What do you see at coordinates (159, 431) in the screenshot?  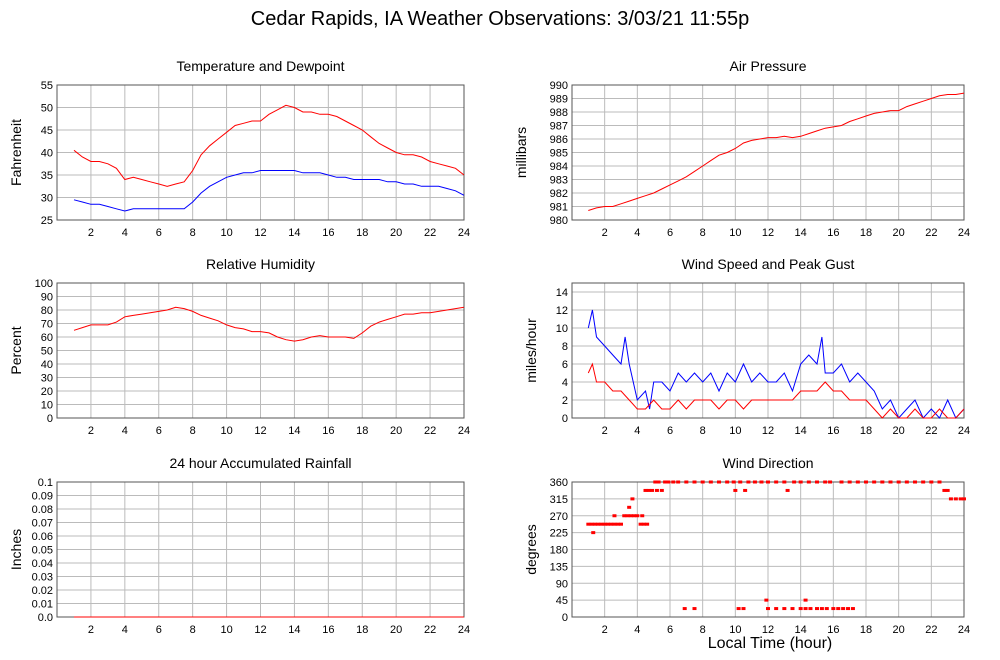 I see `humidity-x-tick-label: 6` at bounding box center [159, 431].